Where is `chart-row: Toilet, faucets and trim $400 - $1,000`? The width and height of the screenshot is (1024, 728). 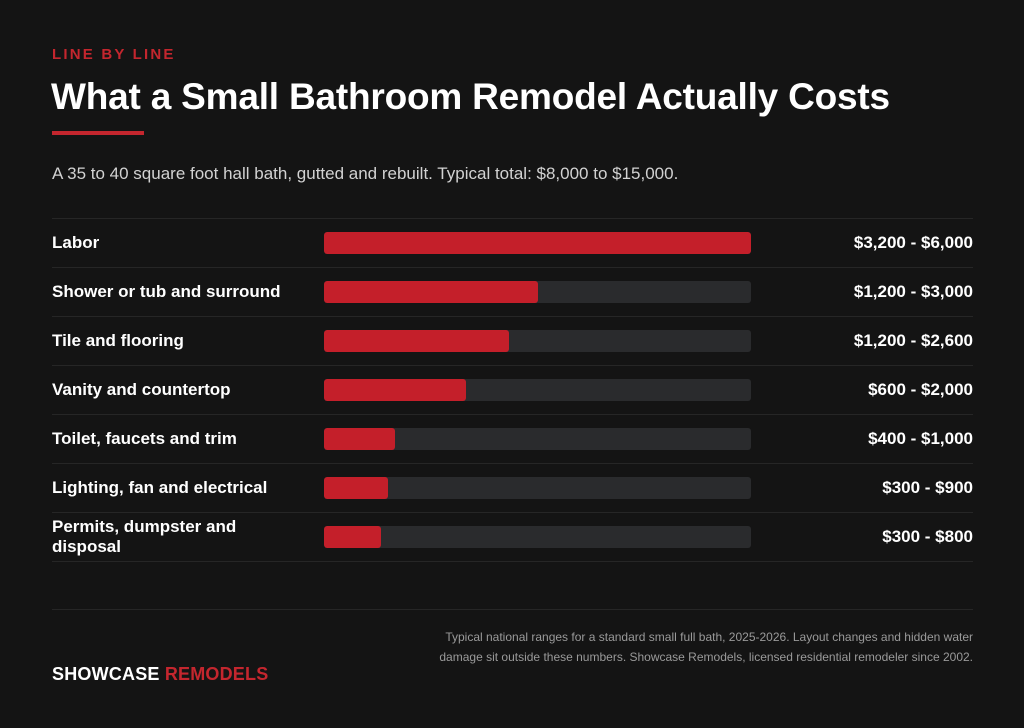 chart-row: Toilet, faucets and trim $400 - $1,000 is located at coordinates (512, 439).